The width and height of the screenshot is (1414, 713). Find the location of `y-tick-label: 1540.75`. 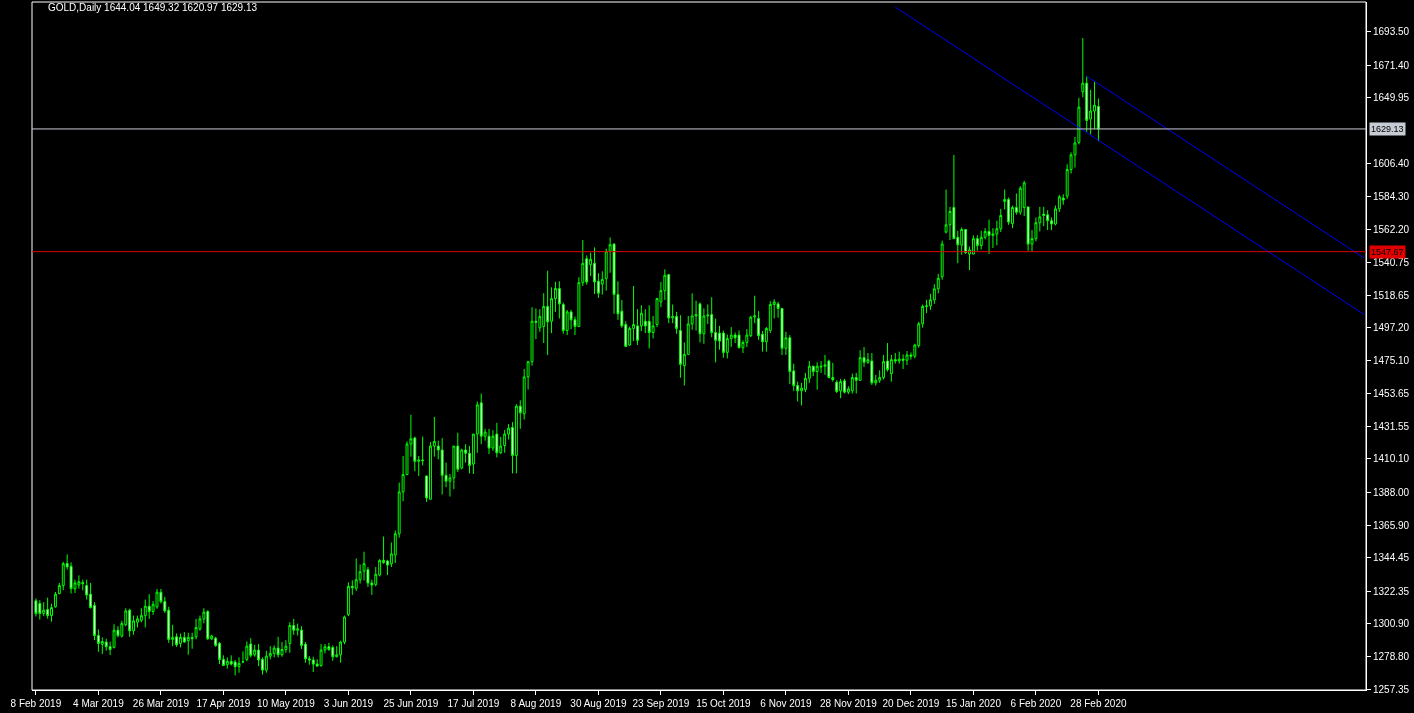

y-tick-label: 1540.75 is located at coordinates (1391, 262).